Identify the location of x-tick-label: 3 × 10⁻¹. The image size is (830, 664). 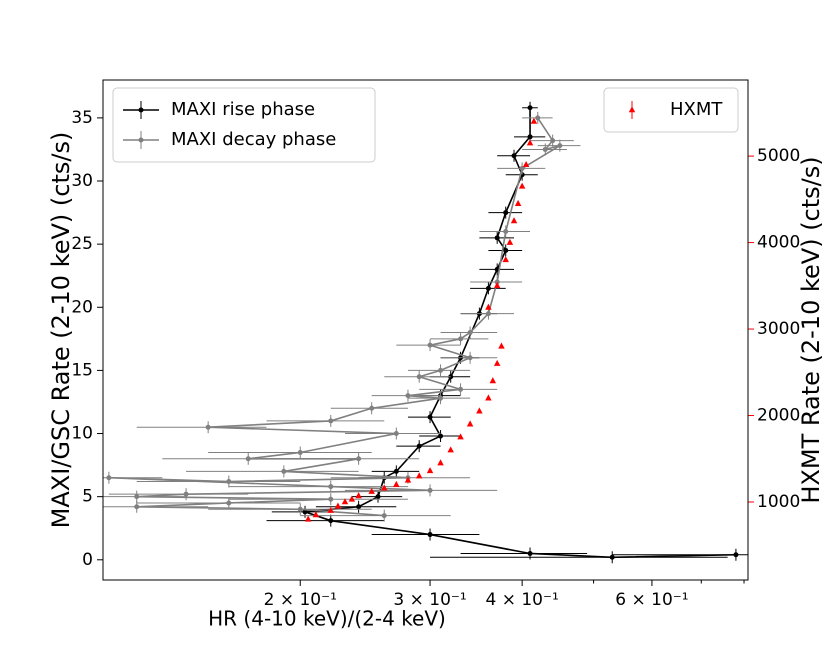
(429, 600).